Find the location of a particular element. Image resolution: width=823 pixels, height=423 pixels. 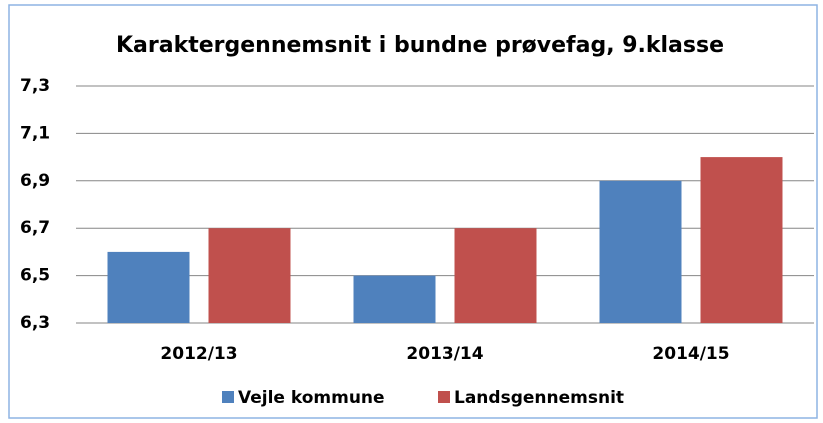

y-tick-label: 7,3 is located at coordinates (35, 86).